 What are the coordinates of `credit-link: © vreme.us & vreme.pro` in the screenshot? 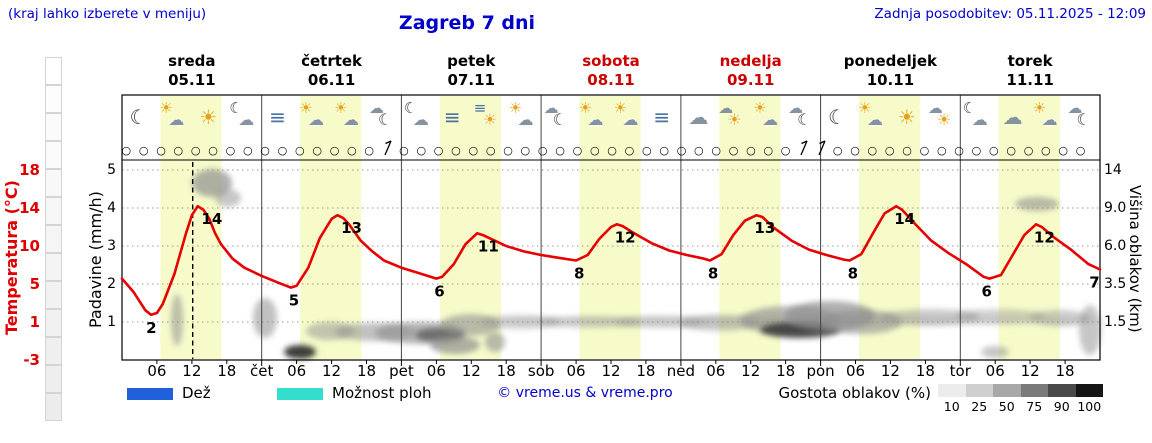 It's located at (585, 393).